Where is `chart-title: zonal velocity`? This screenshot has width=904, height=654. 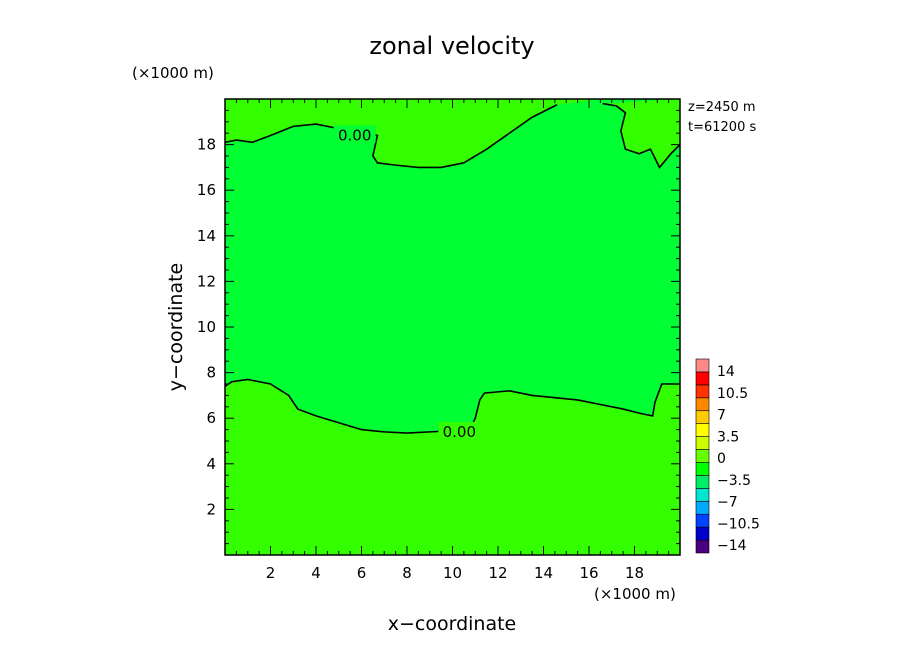
chart-title: zonal velocity is located at coordinates (451, 46).